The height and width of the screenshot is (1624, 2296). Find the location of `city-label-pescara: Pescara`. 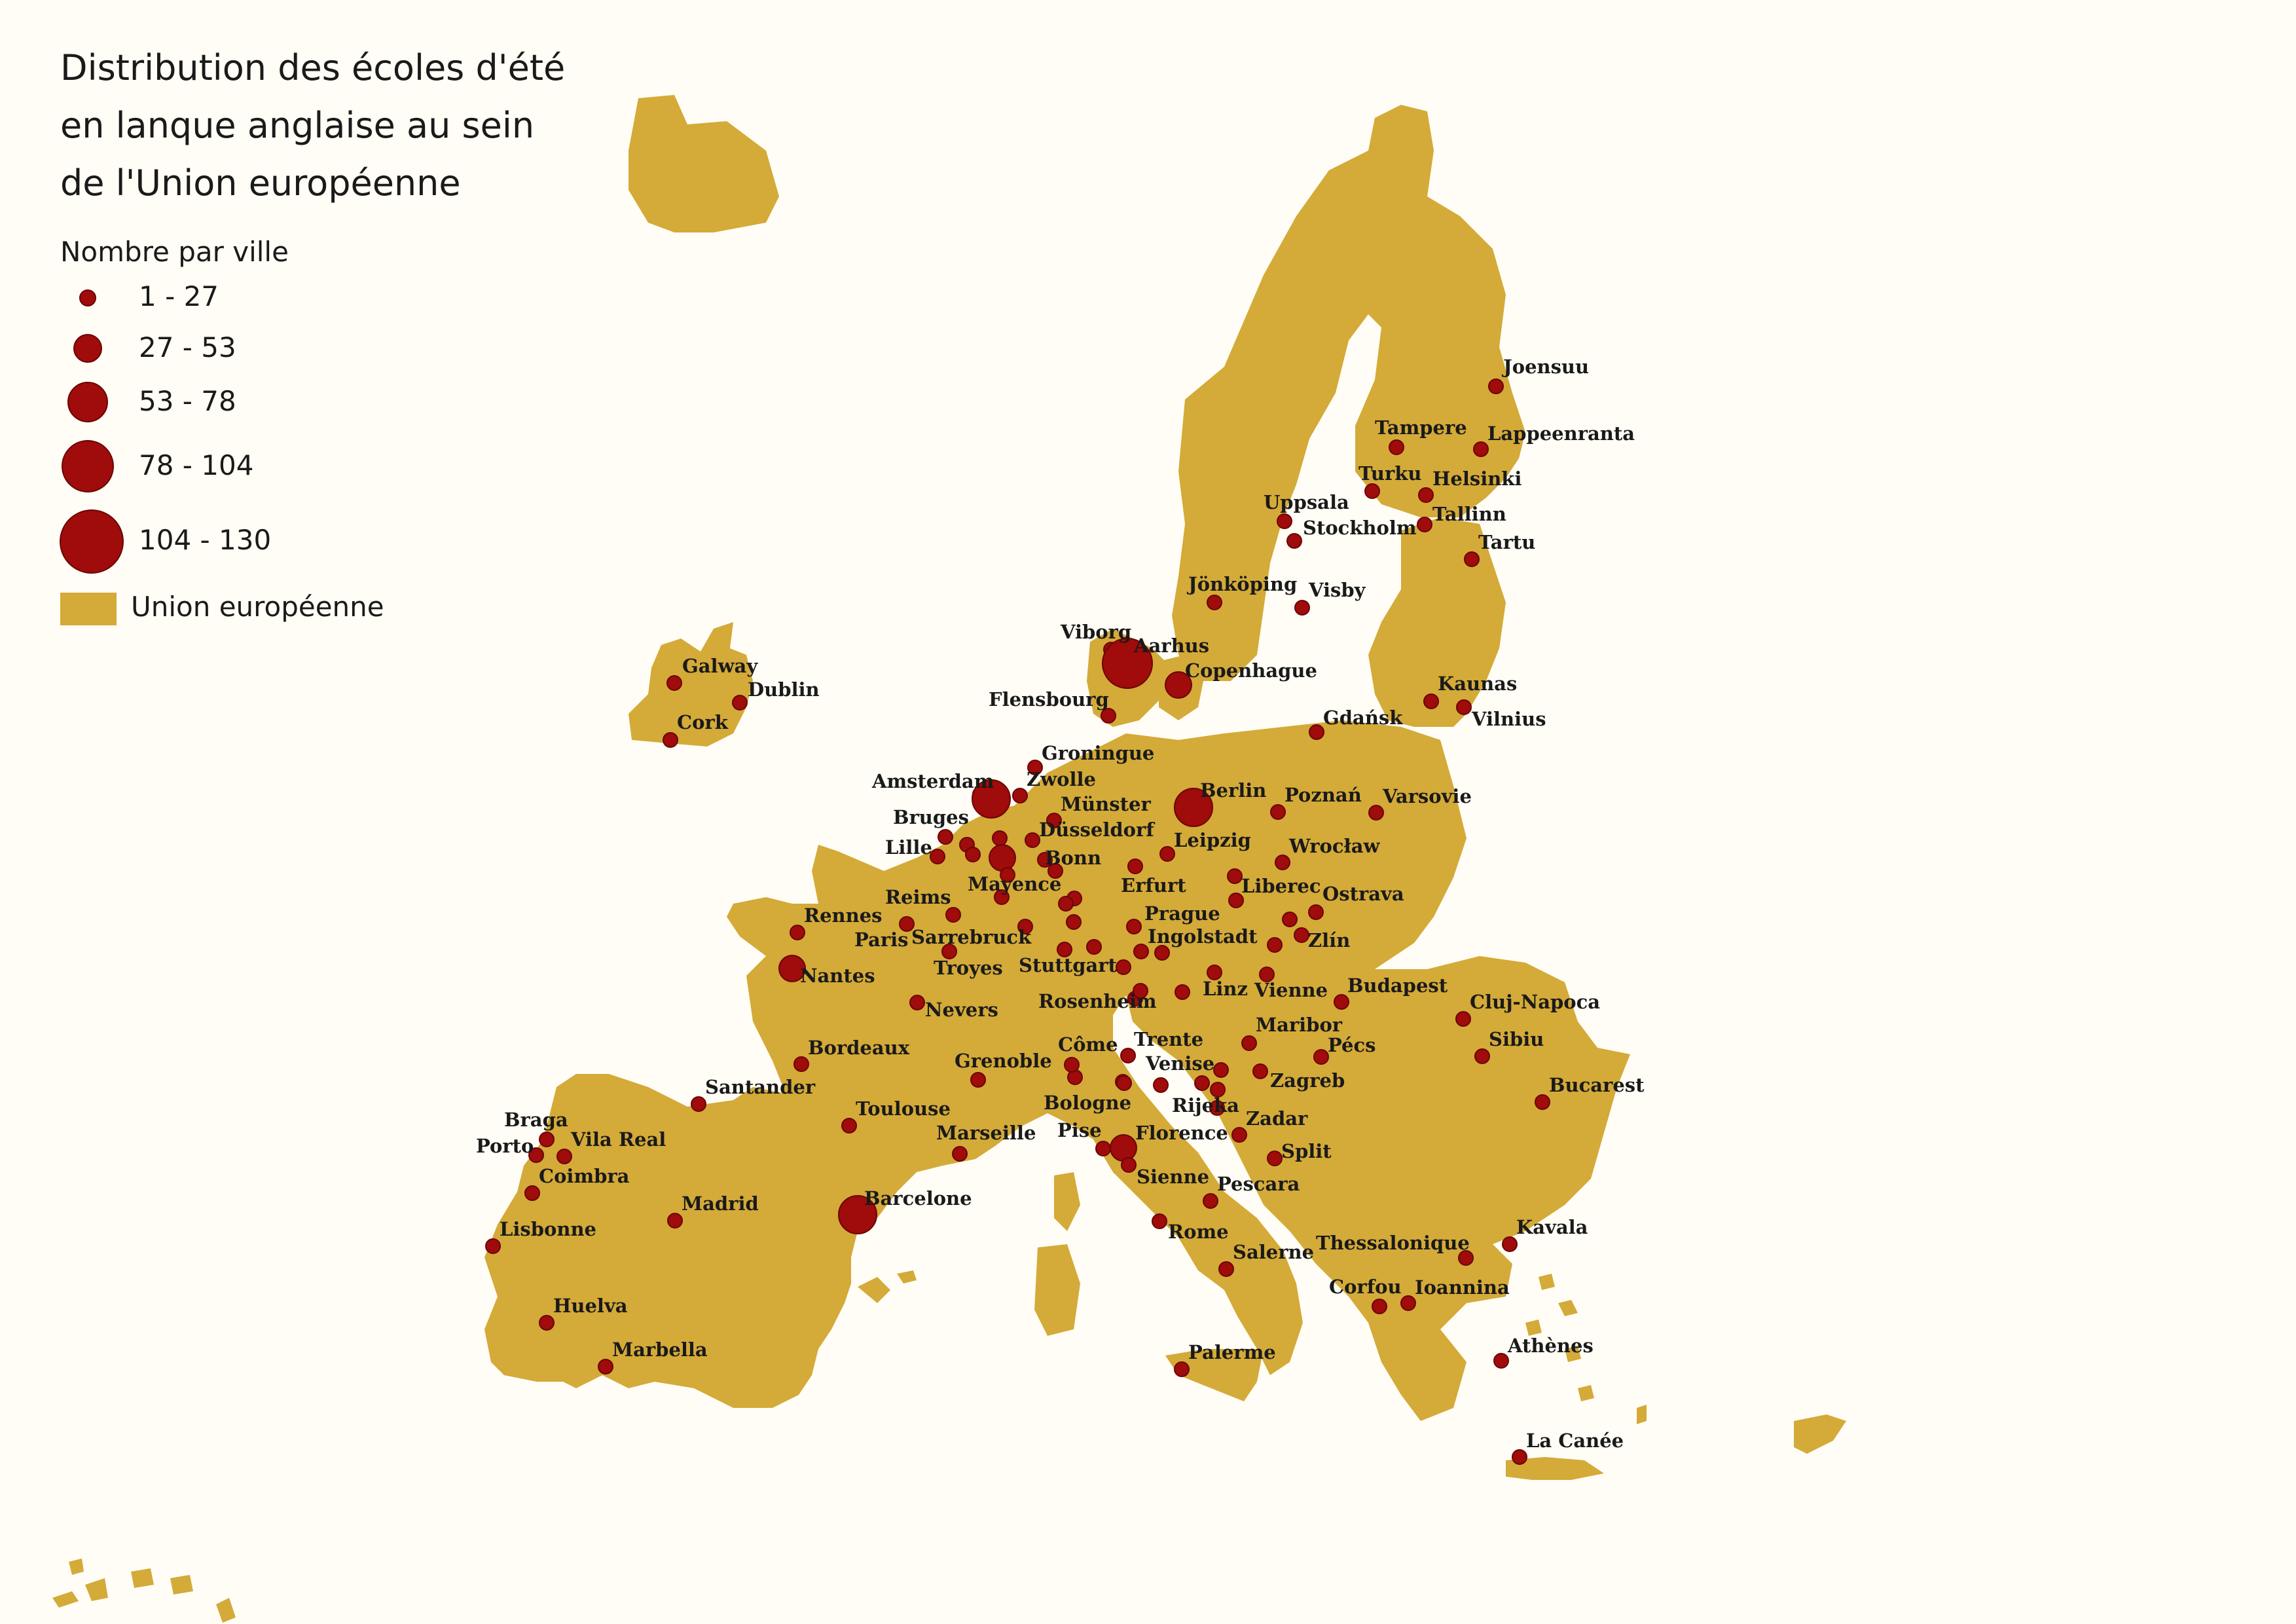

city-label-pescara: Pescara is located at coordinates (1258, 1184).